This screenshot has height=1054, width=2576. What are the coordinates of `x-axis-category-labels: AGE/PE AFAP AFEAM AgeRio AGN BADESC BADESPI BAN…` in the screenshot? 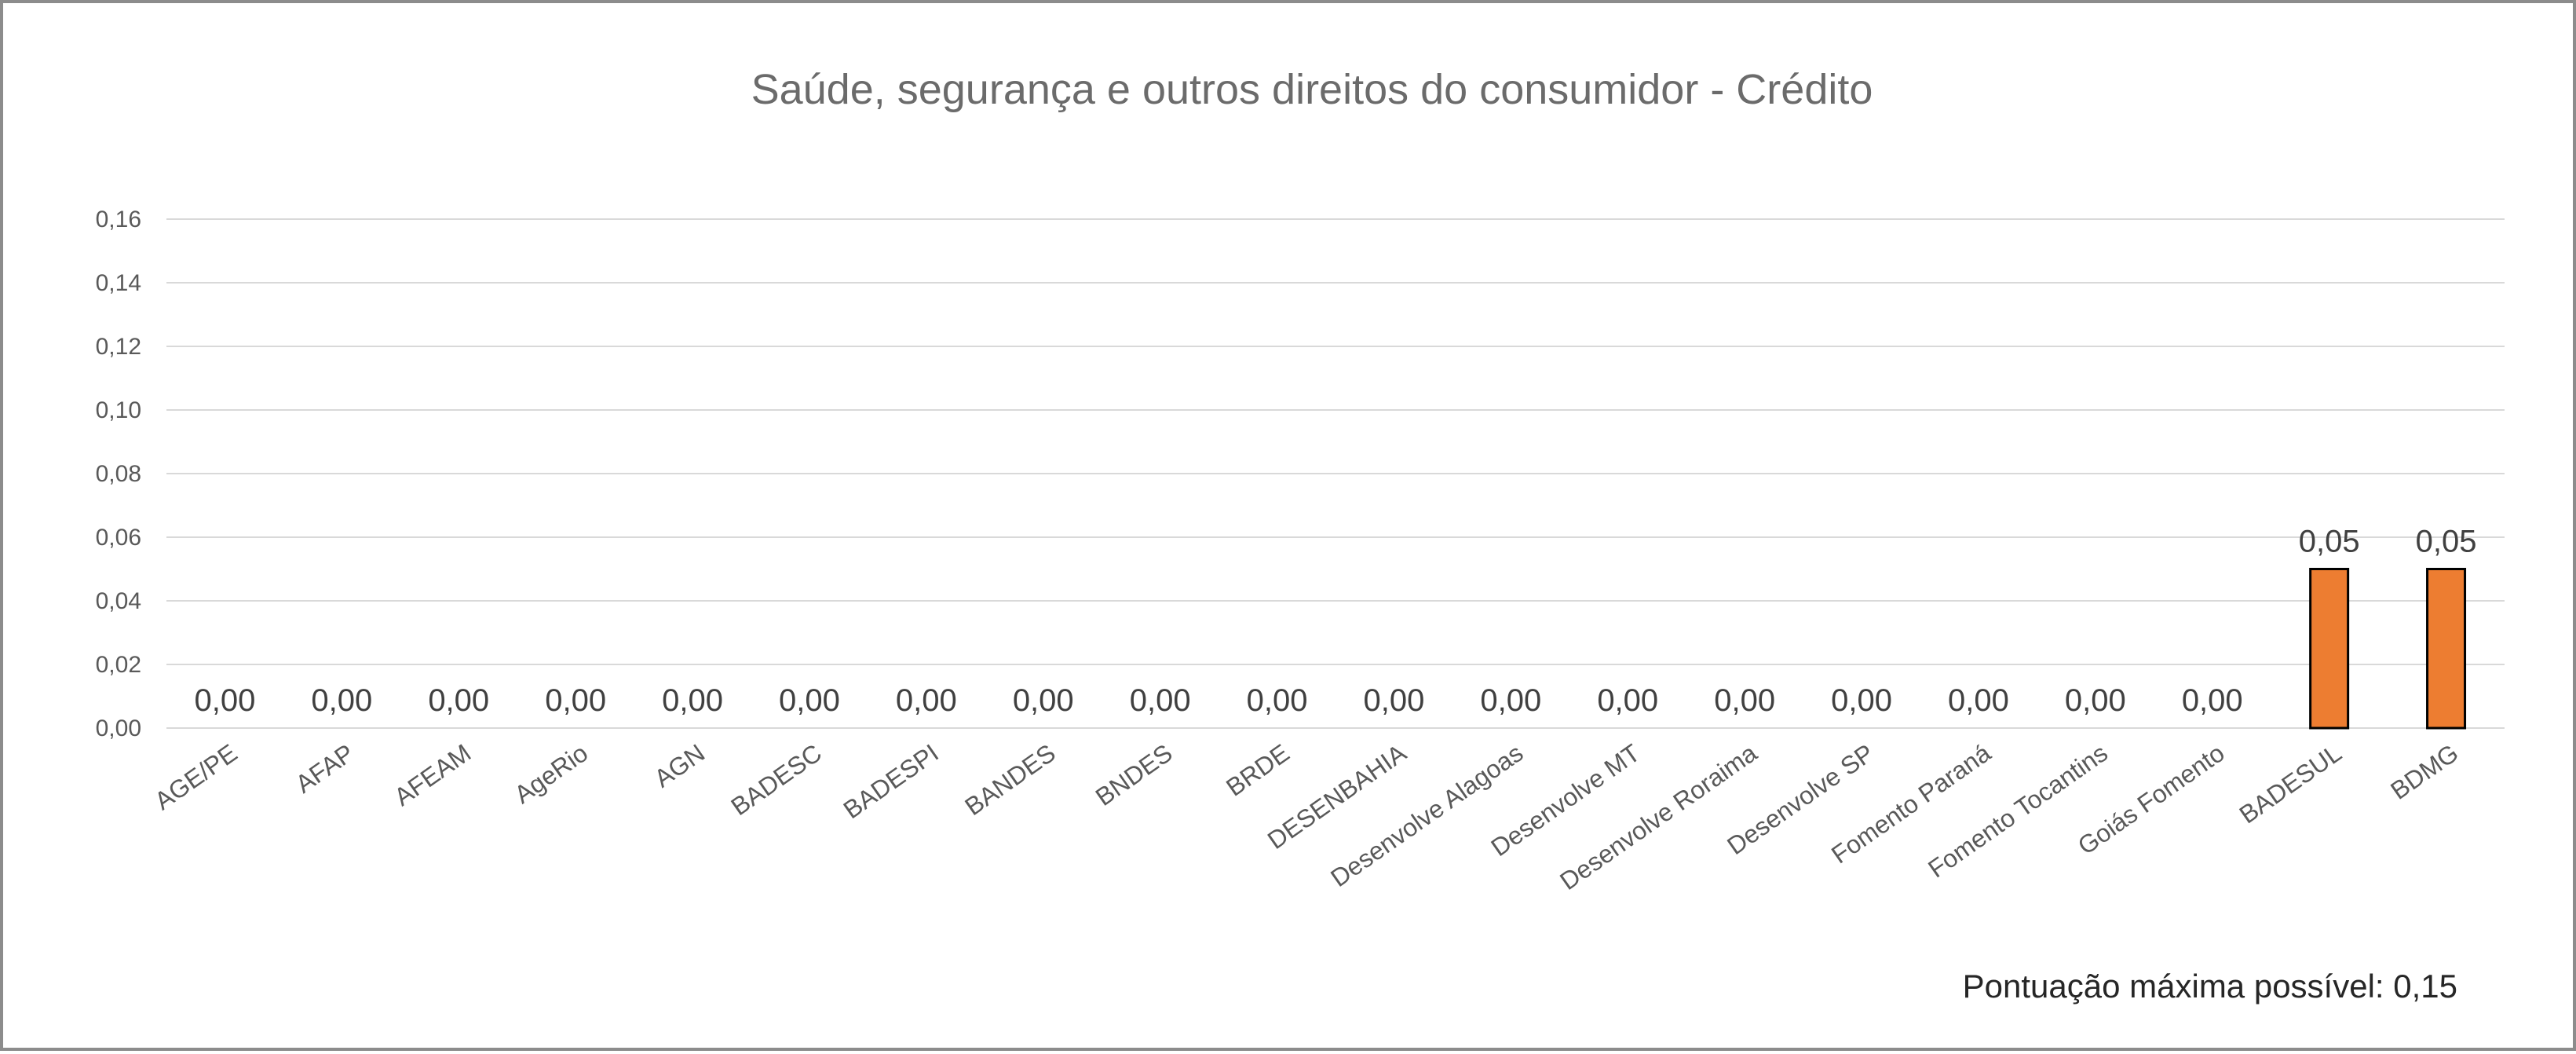 It's located at (1306, 816).